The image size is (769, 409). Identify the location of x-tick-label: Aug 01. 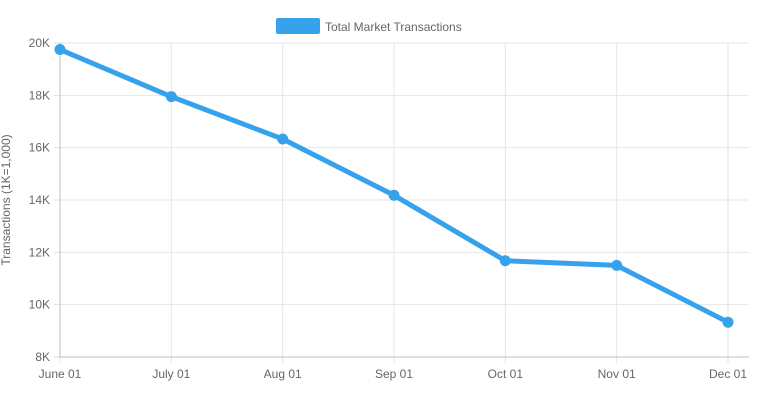
(283, 374).